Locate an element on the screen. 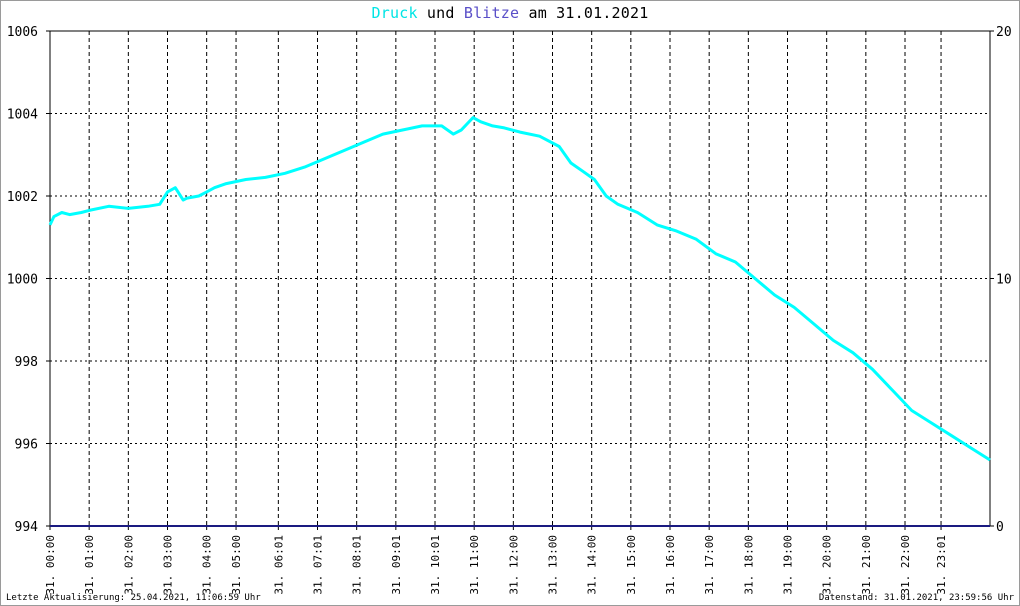 The height and width of the screenshot is (606, 1020). right-tick-label: 20 is located at coordinates (1004, 32).